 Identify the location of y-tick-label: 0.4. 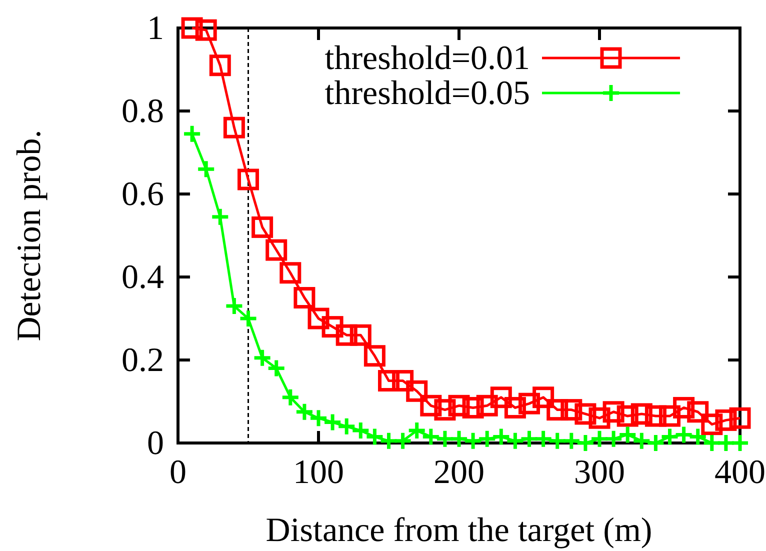
(143, 277).